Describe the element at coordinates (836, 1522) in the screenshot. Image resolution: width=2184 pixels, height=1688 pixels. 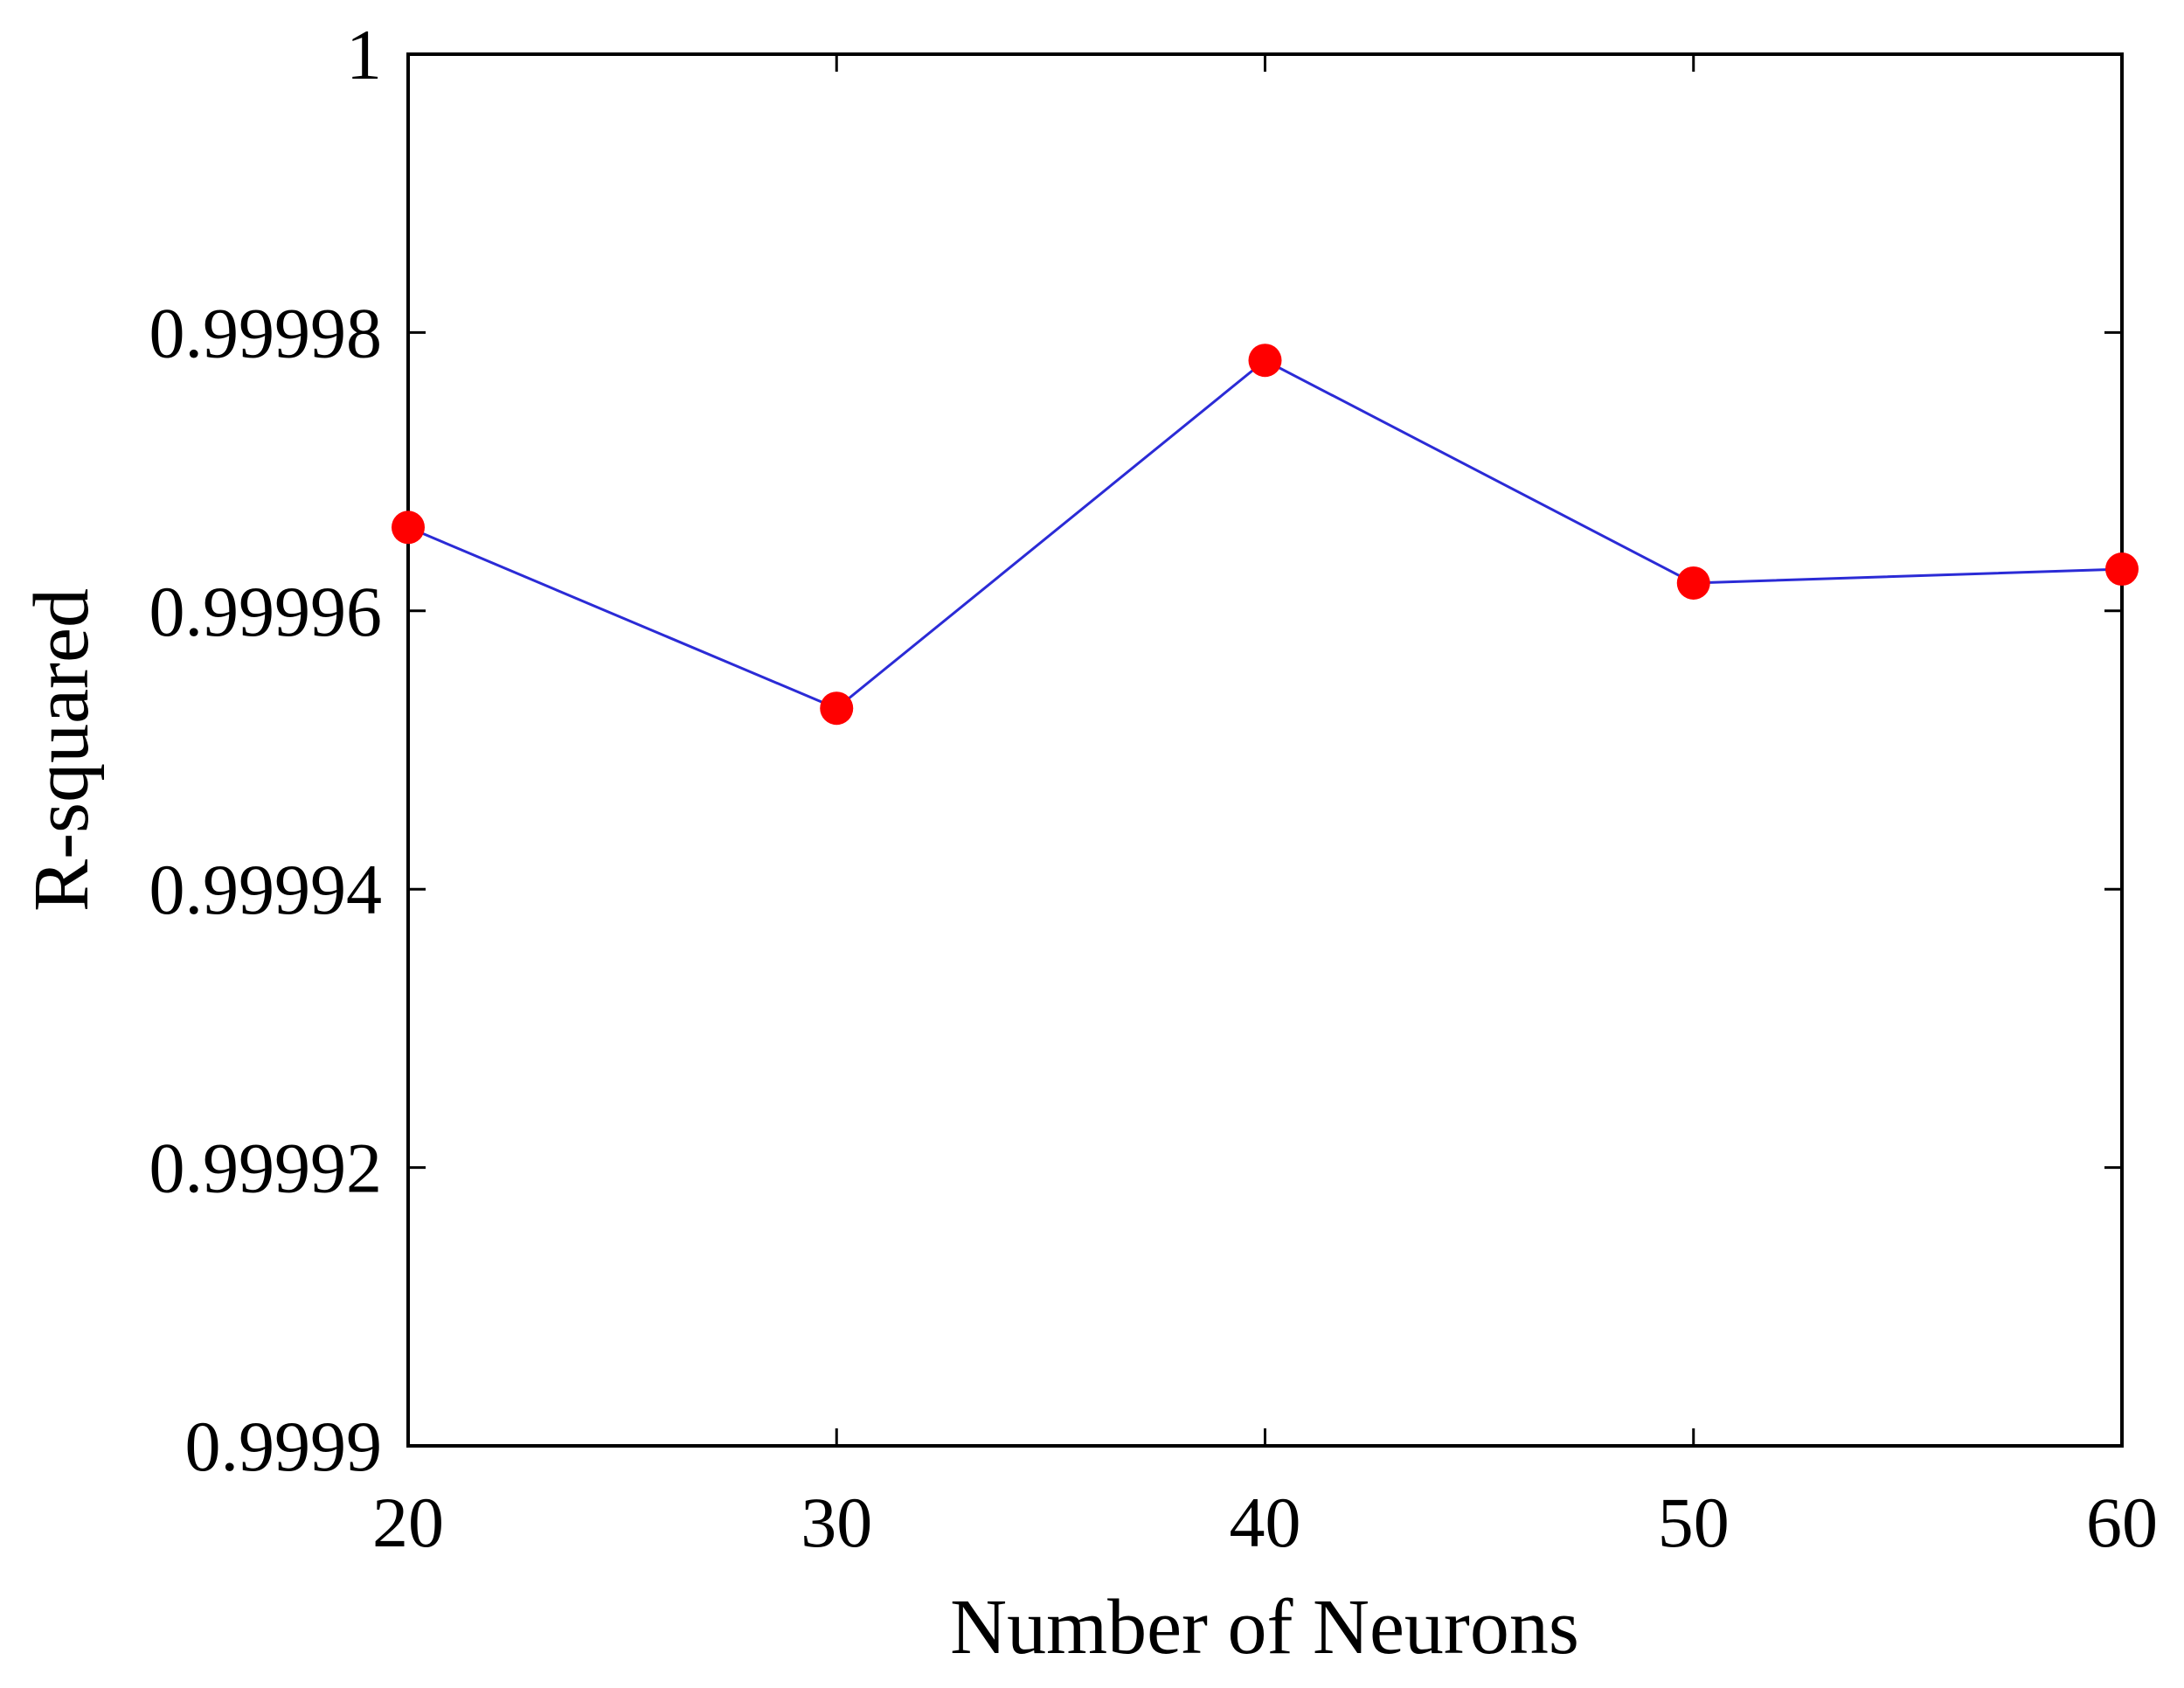
I see `x-tick-label: 30` at that location.